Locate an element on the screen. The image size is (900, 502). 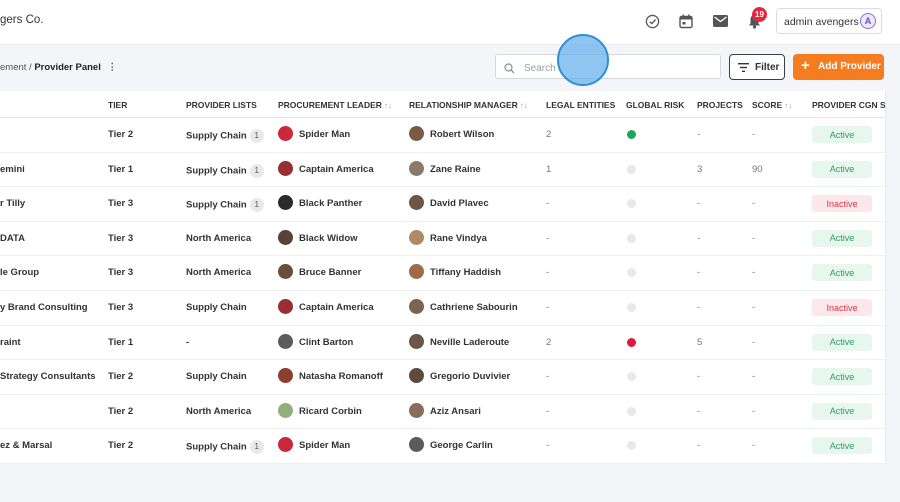
score-cell: - is located at coordinates (754, 204).